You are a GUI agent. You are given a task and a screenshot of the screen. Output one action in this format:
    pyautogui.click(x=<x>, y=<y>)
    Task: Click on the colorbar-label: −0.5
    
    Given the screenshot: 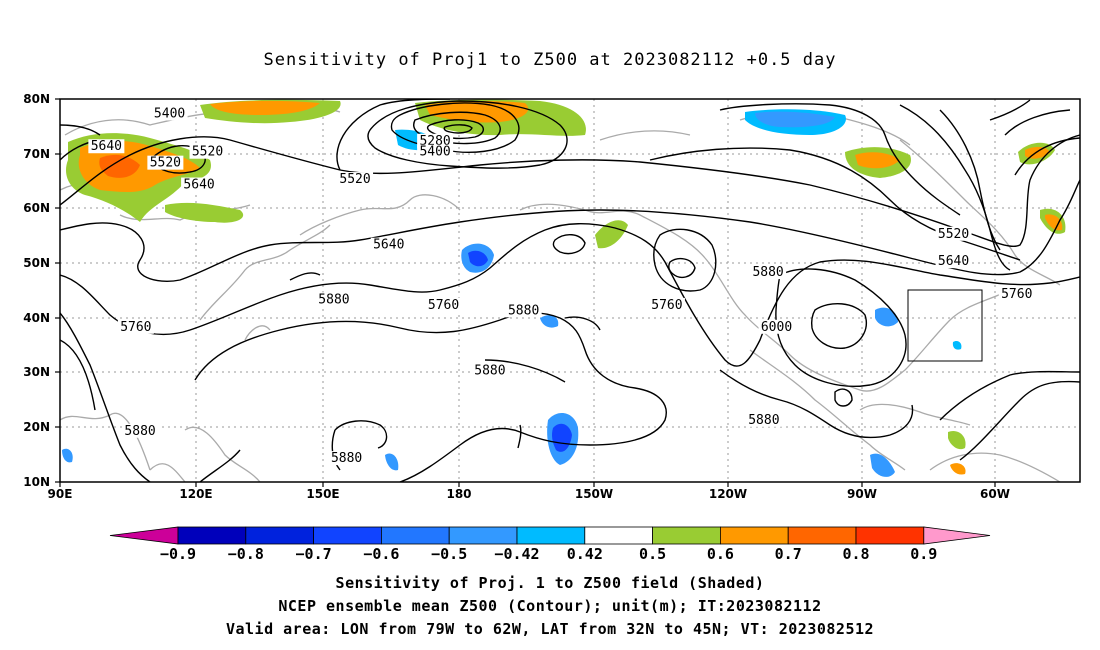 What is the action you would take?
    pyautogui.click(x=449, y=554)
    